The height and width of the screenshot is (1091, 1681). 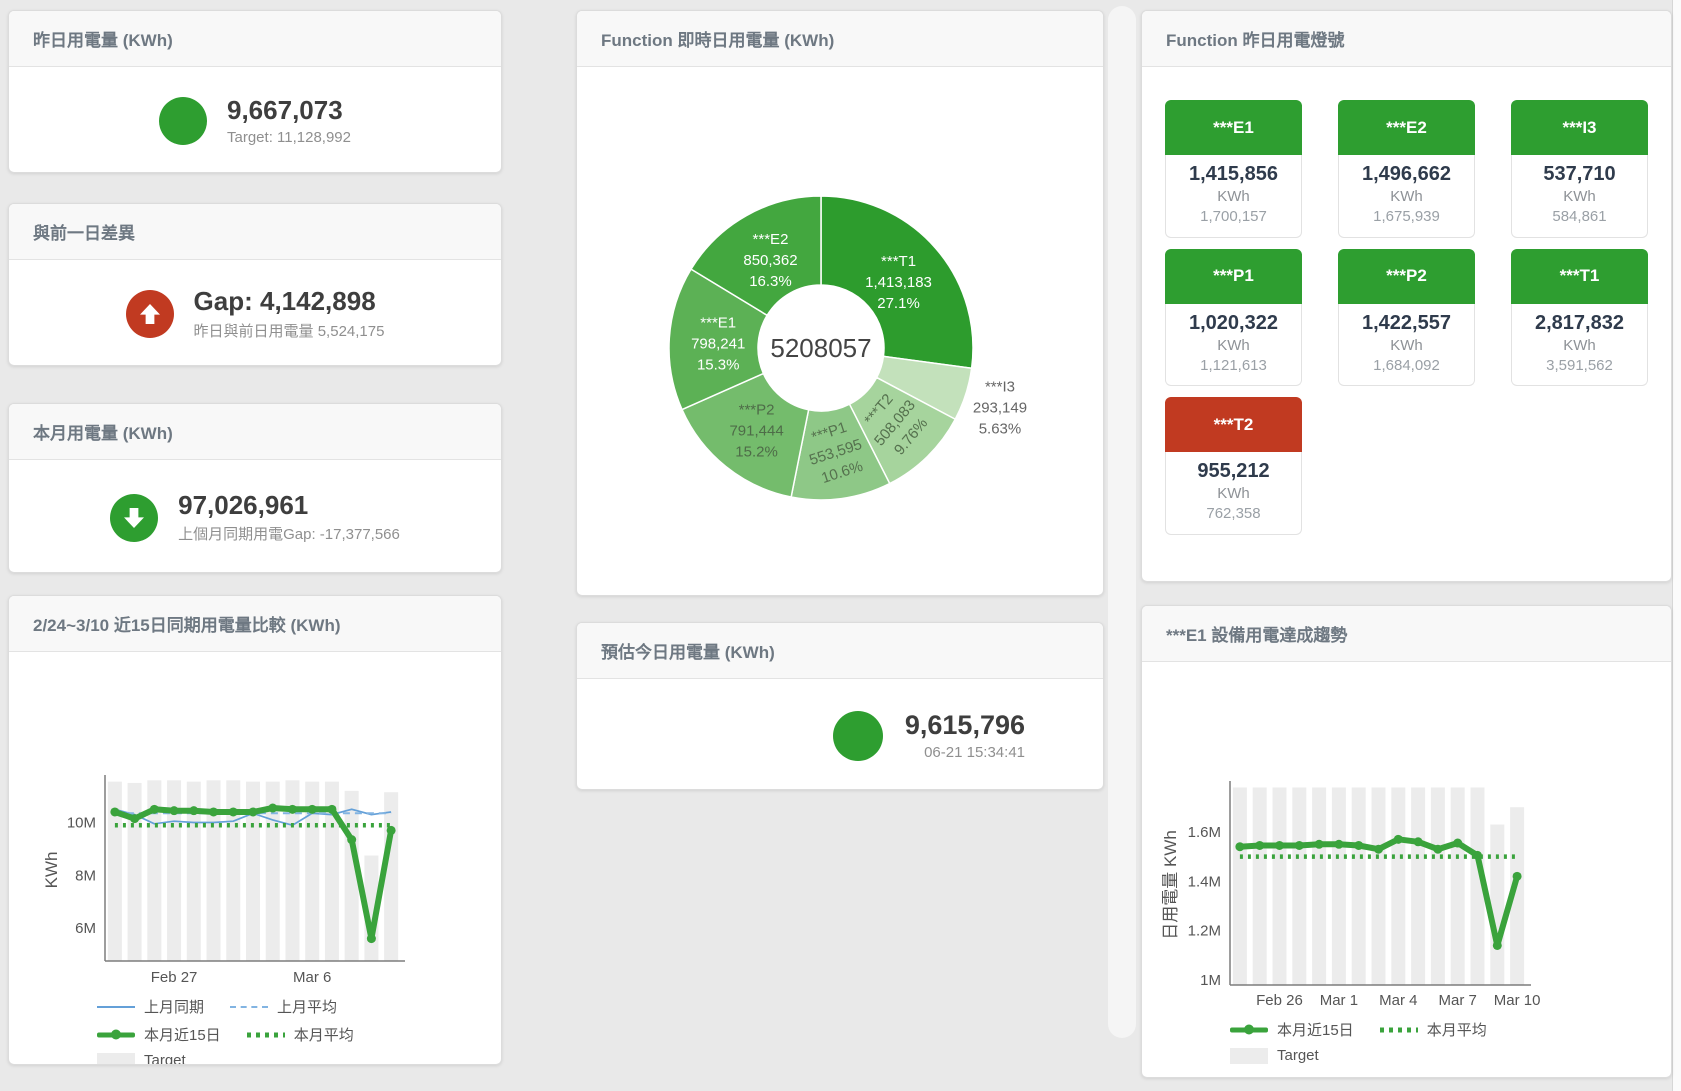 What do you see at coordinates (285, 110) in the screenshot?
I see `yesterday-usage-value: 9,667,073` at bounding box center [285, 110].